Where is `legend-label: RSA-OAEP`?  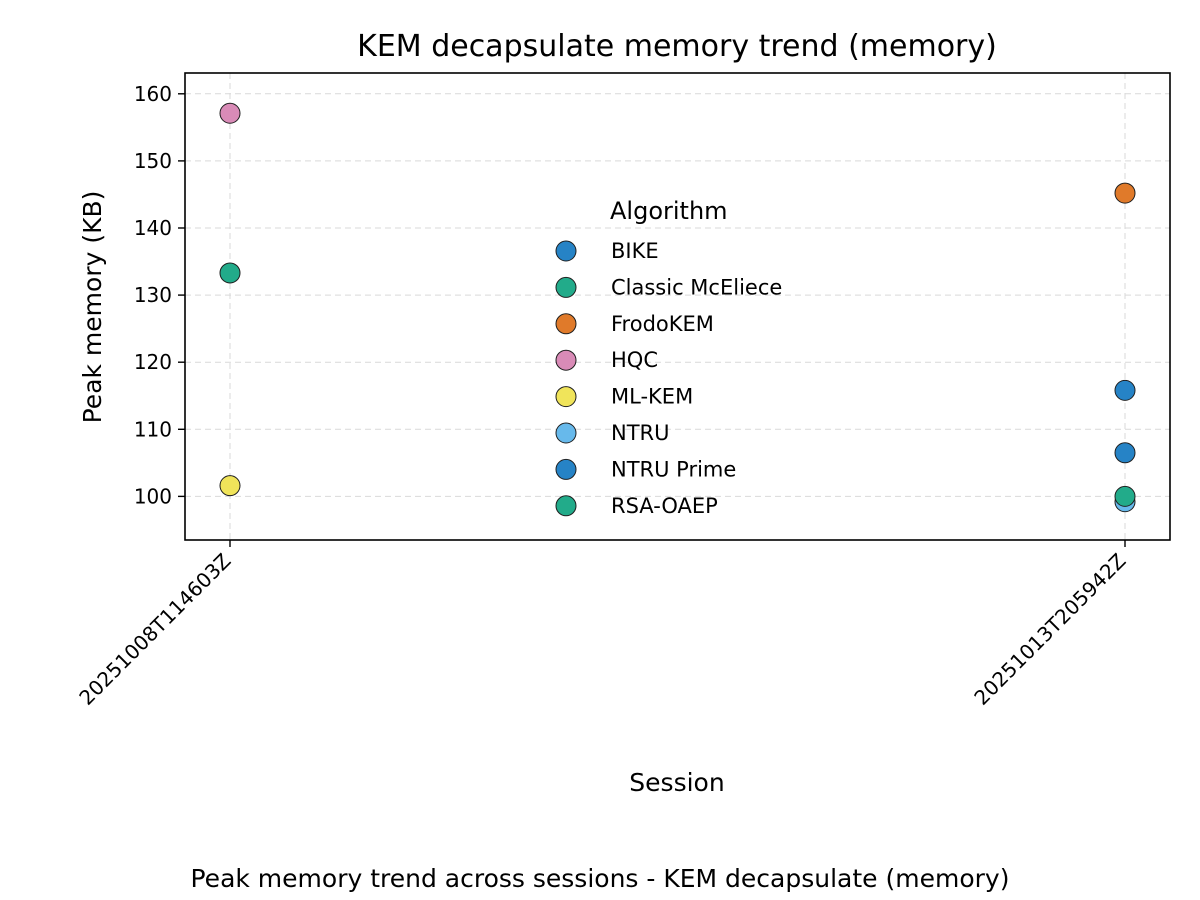 legend-label: RSA-OAEP is located at coordinates (664, 506).